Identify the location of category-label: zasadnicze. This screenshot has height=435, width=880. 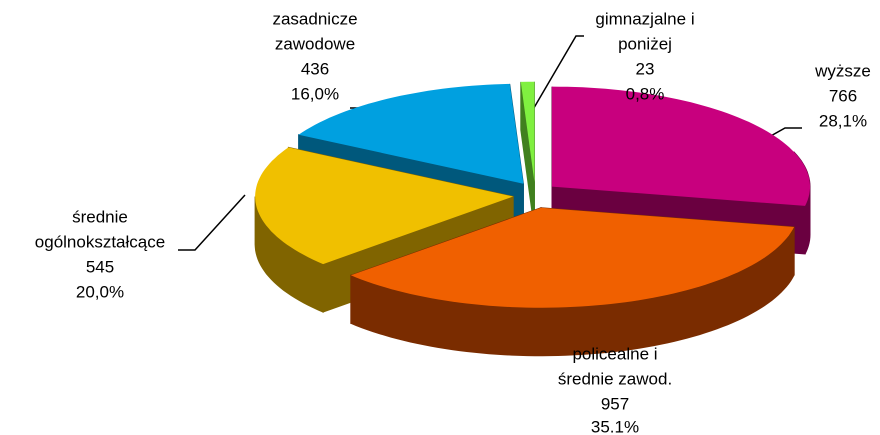
(314, 18).